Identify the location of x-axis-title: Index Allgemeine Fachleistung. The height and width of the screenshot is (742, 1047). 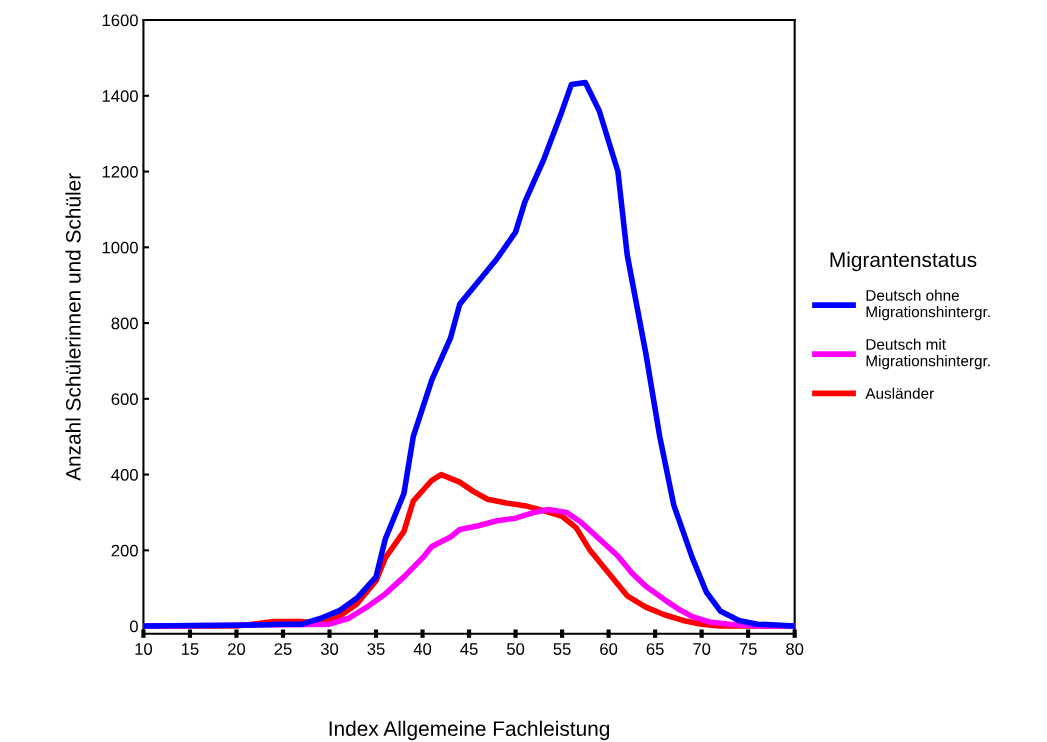
(469, 730).